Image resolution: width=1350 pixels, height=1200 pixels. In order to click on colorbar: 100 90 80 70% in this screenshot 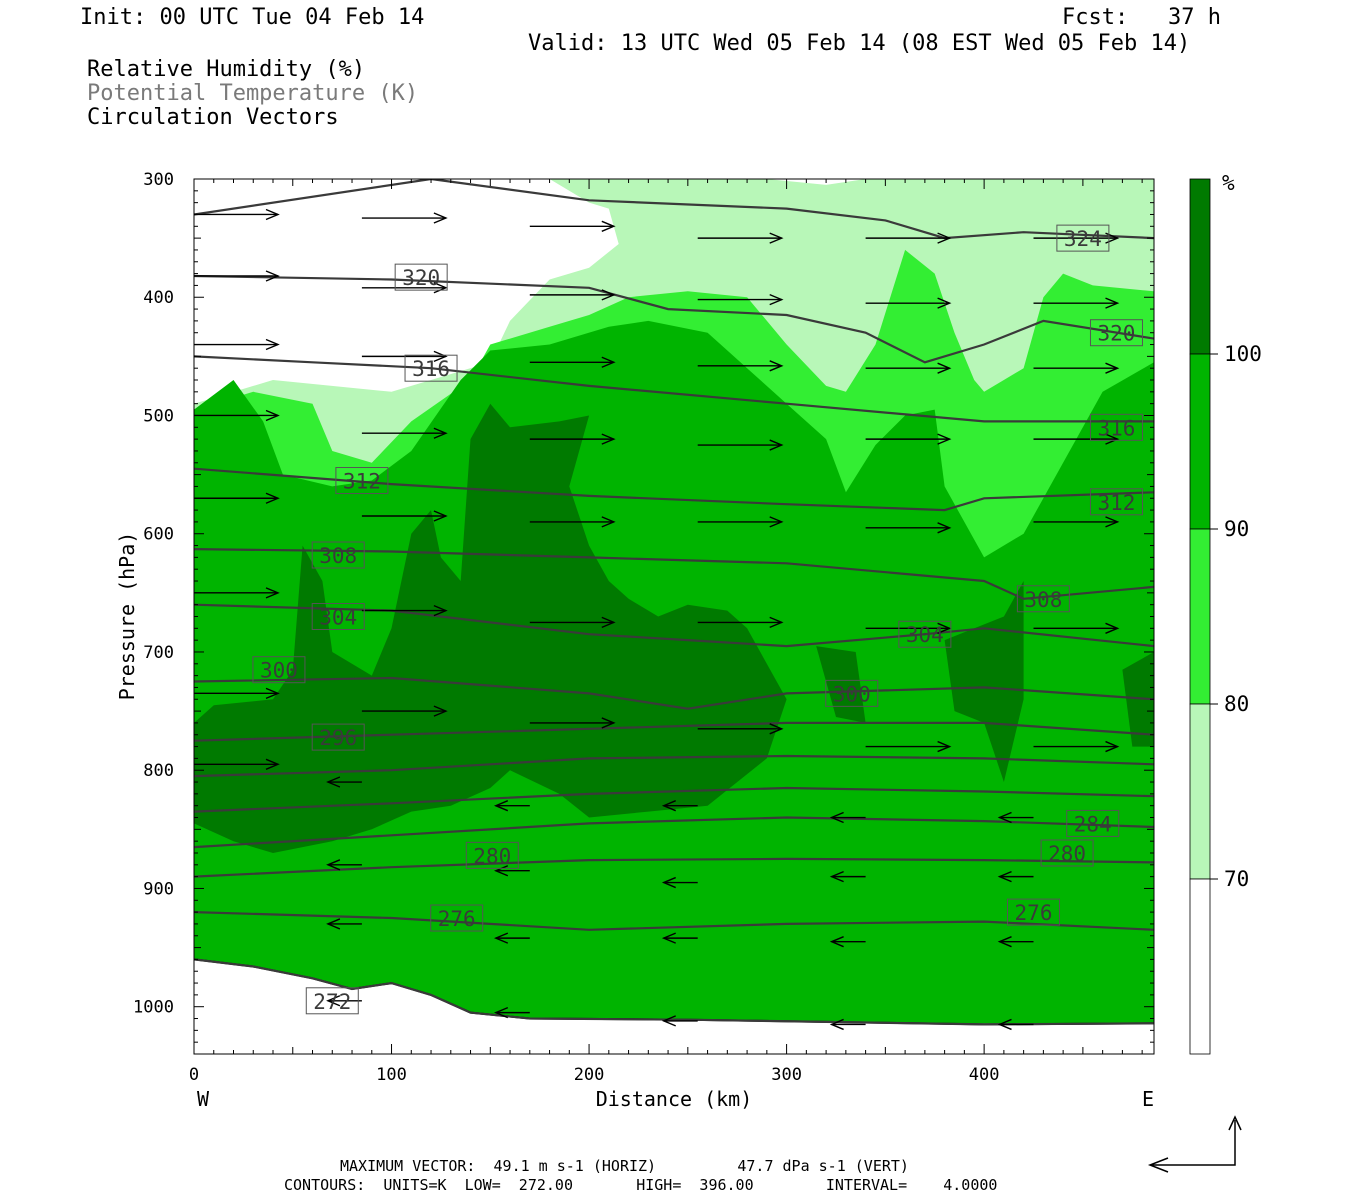, I will do `click(1225, 613)`.